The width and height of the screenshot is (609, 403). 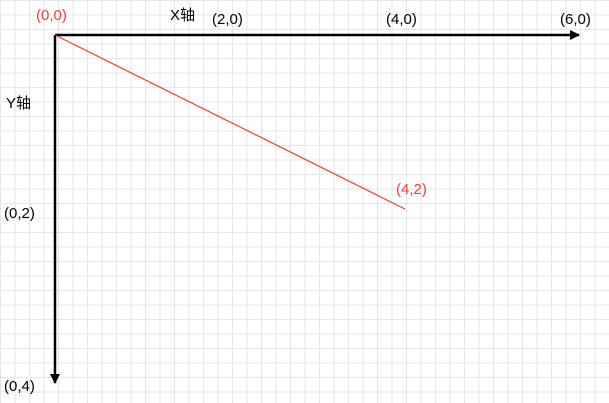 I want to click on origin-label: (0,0), so click(x=51, y=15).